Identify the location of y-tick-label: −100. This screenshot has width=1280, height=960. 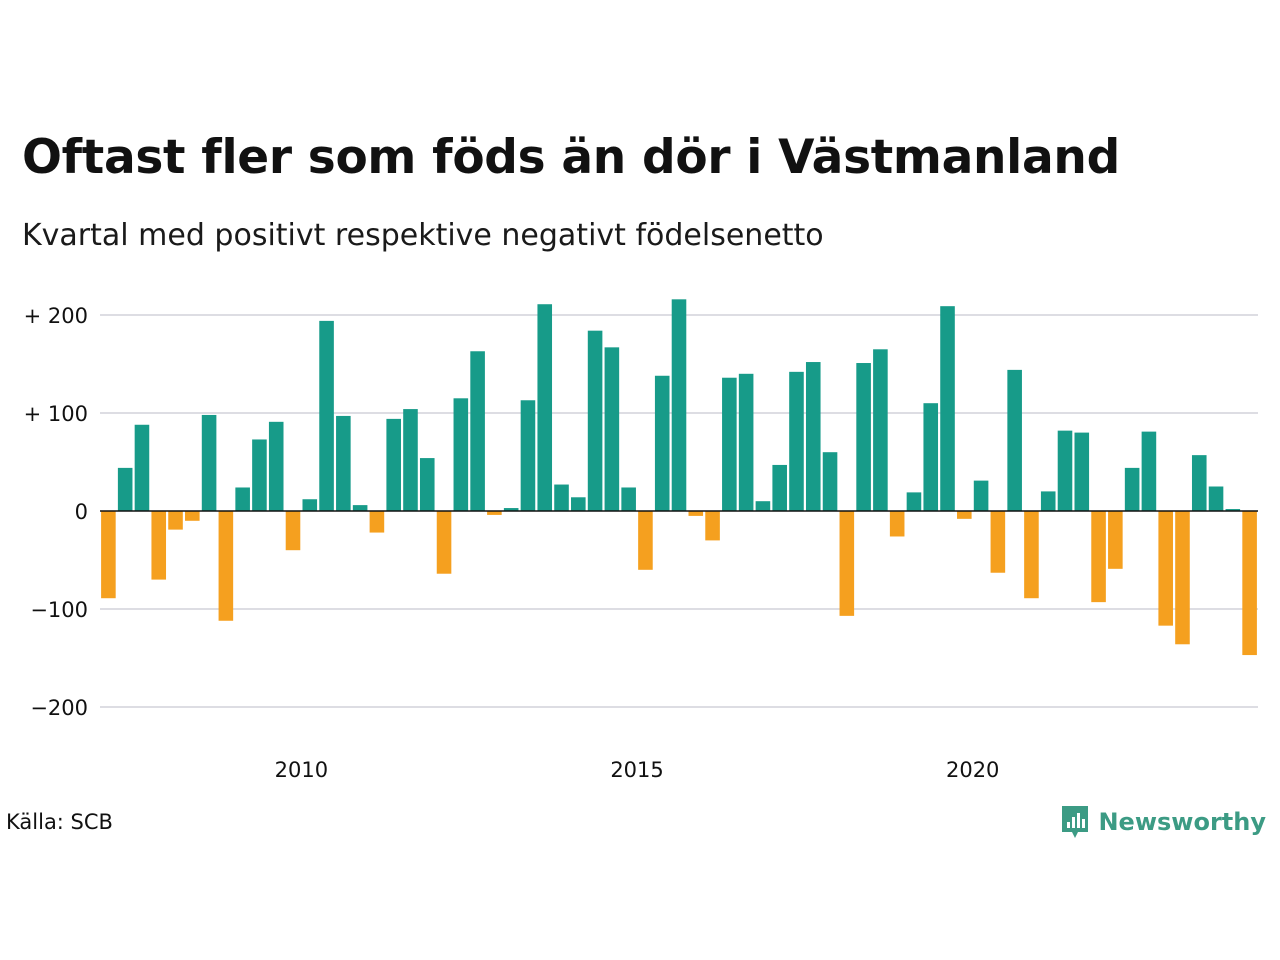
(59, 610).